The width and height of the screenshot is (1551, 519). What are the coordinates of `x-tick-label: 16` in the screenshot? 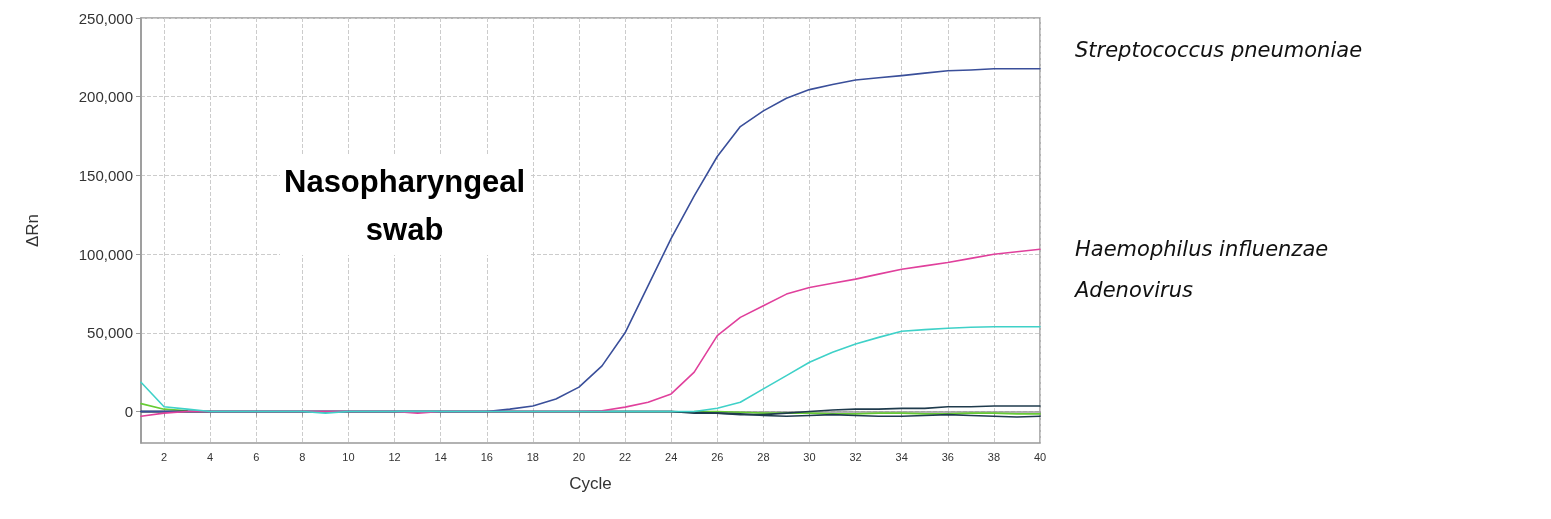 It's located at (486, 456).